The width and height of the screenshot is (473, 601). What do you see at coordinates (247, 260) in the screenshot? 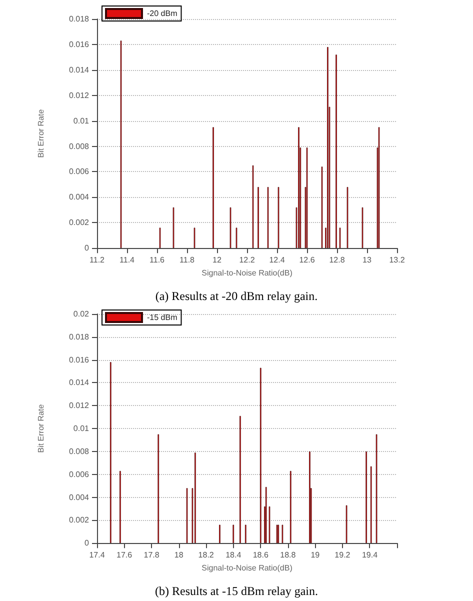
I see `x-tick-label: 12.2` at bounding box center [247, 260].